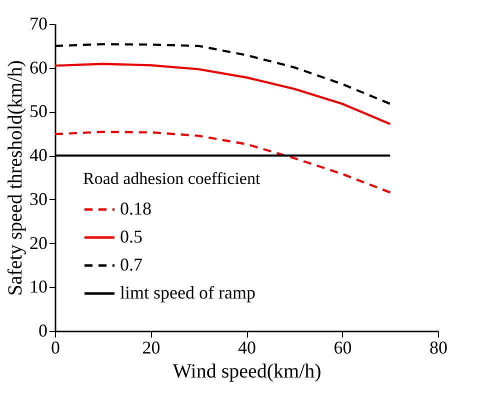  I want to click on y-tick-label: 30, so click(39, 198).